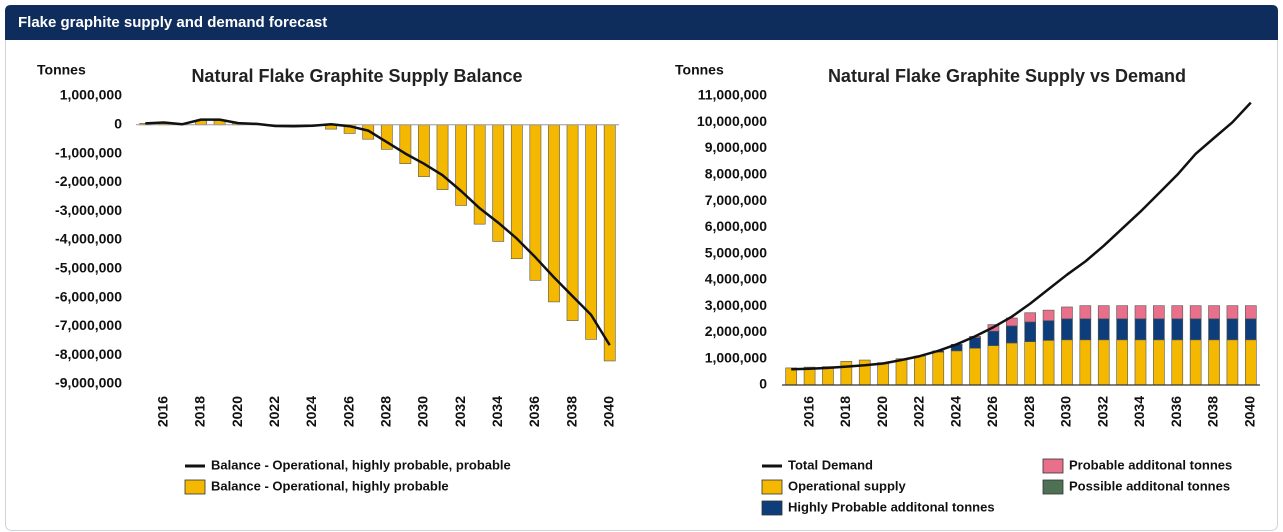 Image resolution: width=1283 pixels, height=532 pixels. I want to click on y-tick-label: 11,000,000, so click(733, 95).